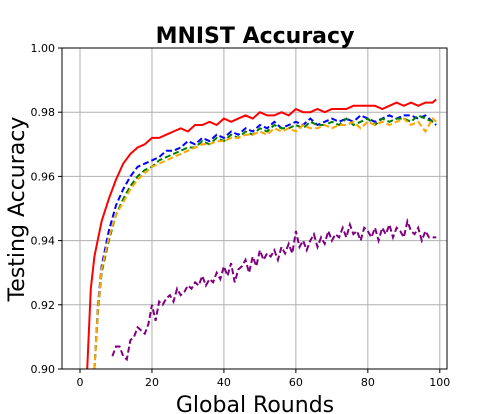 The image size is (498, 414). I want to click on y-tick-label: 0.98, so click(43, 112).